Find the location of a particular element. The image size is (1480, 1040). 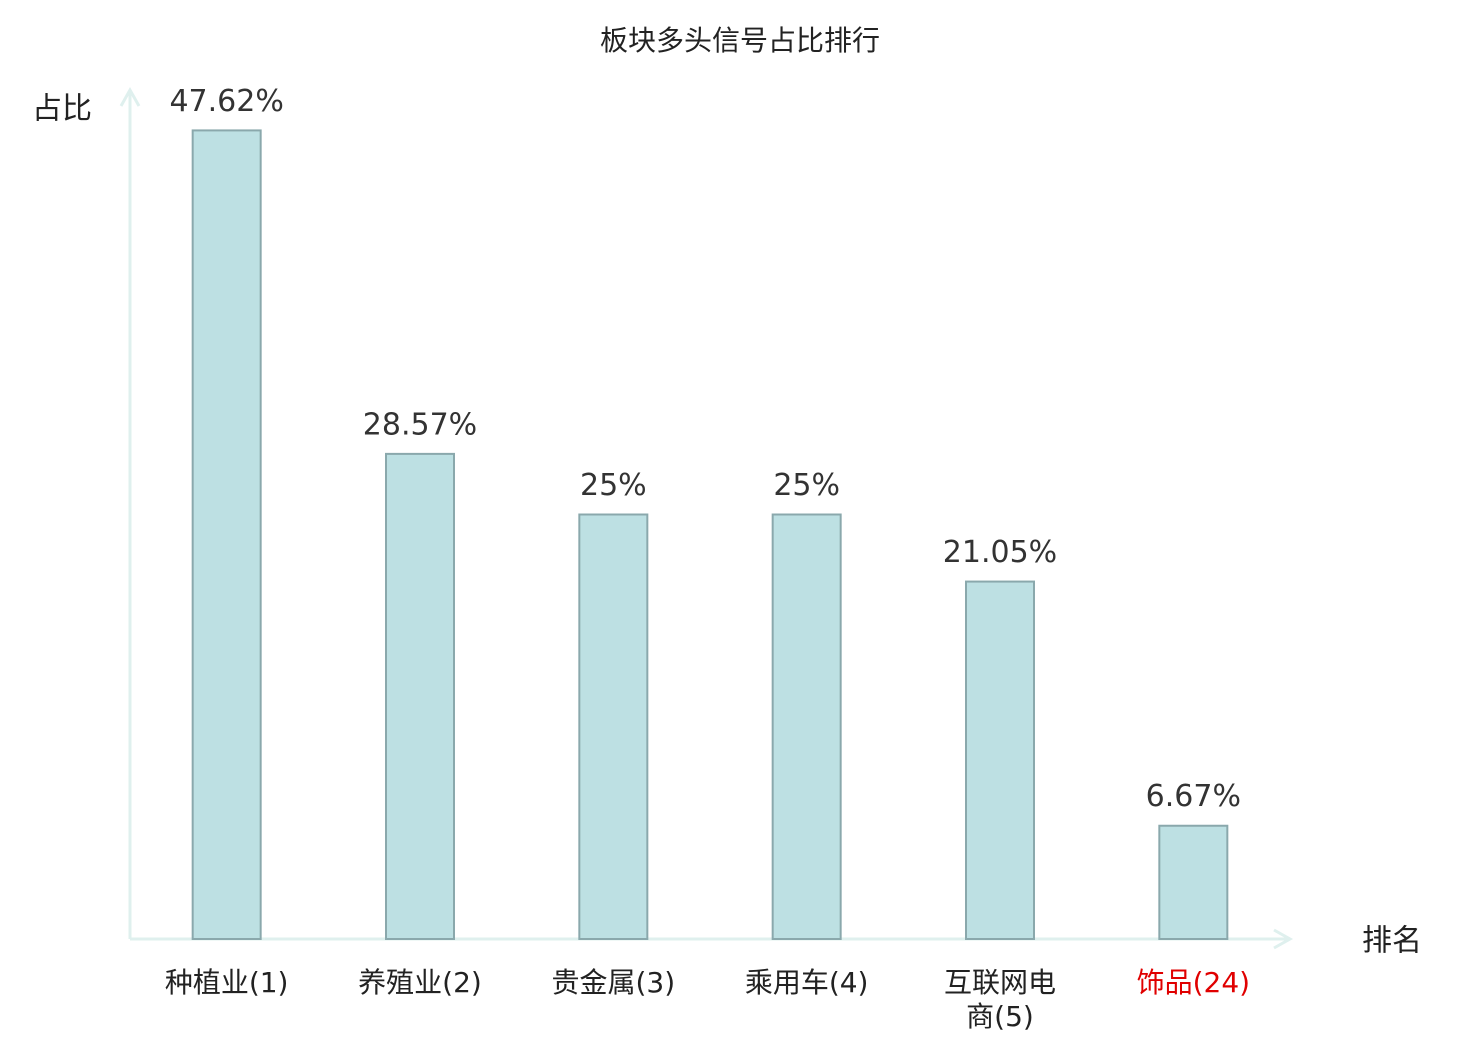

x-tick-label: 饰品(24) is located at coordinates (1193, 982).